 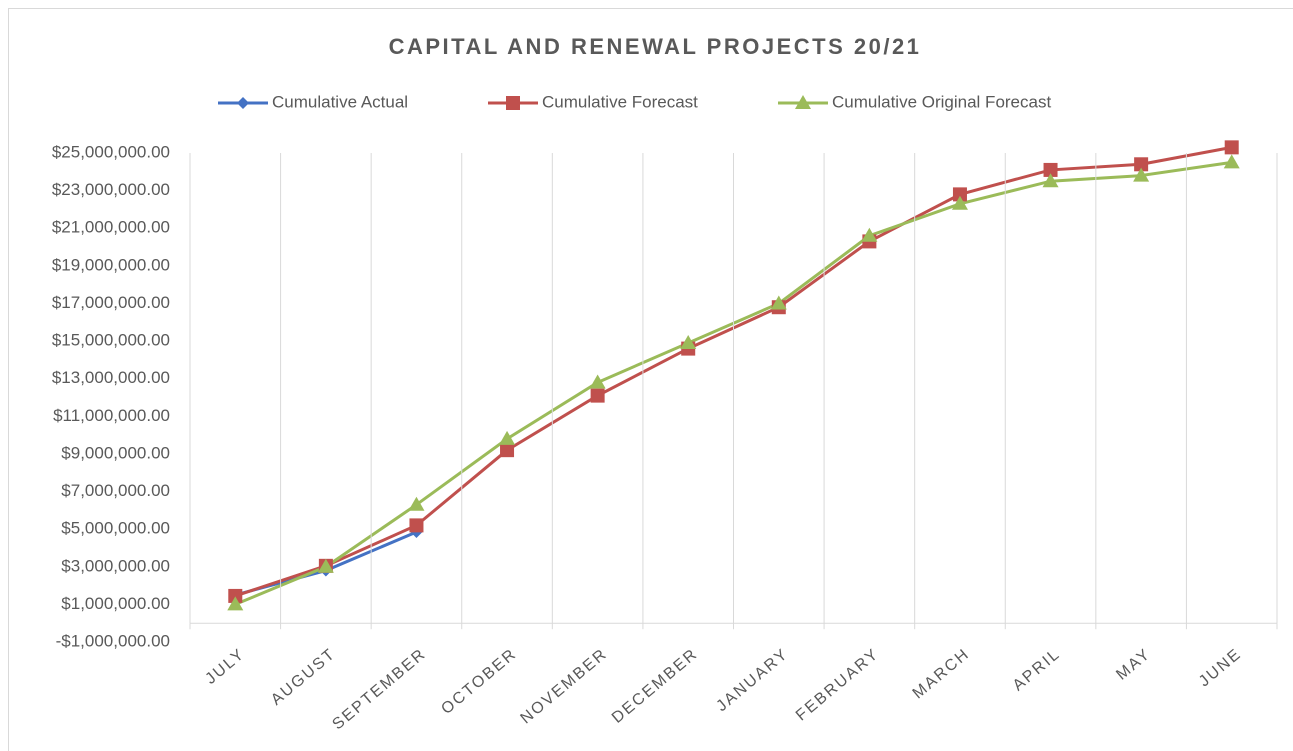 What do you see at coordinates (111, 340) in the screenshot?
I see `y-tick-label: $15,000,000.00` at bounding box center [111, 340].